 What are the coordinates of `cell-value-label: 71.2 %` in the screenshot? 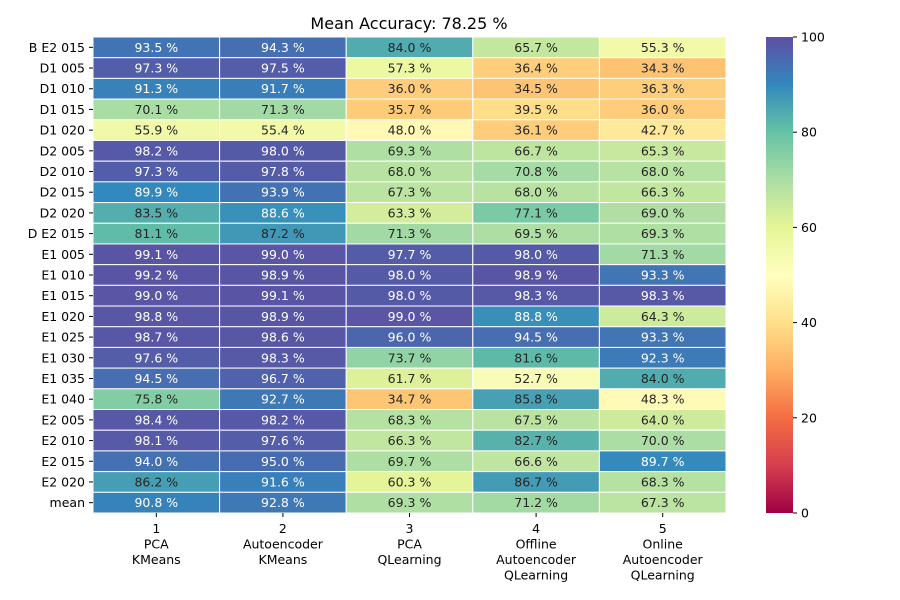 It's located at (536, 502).